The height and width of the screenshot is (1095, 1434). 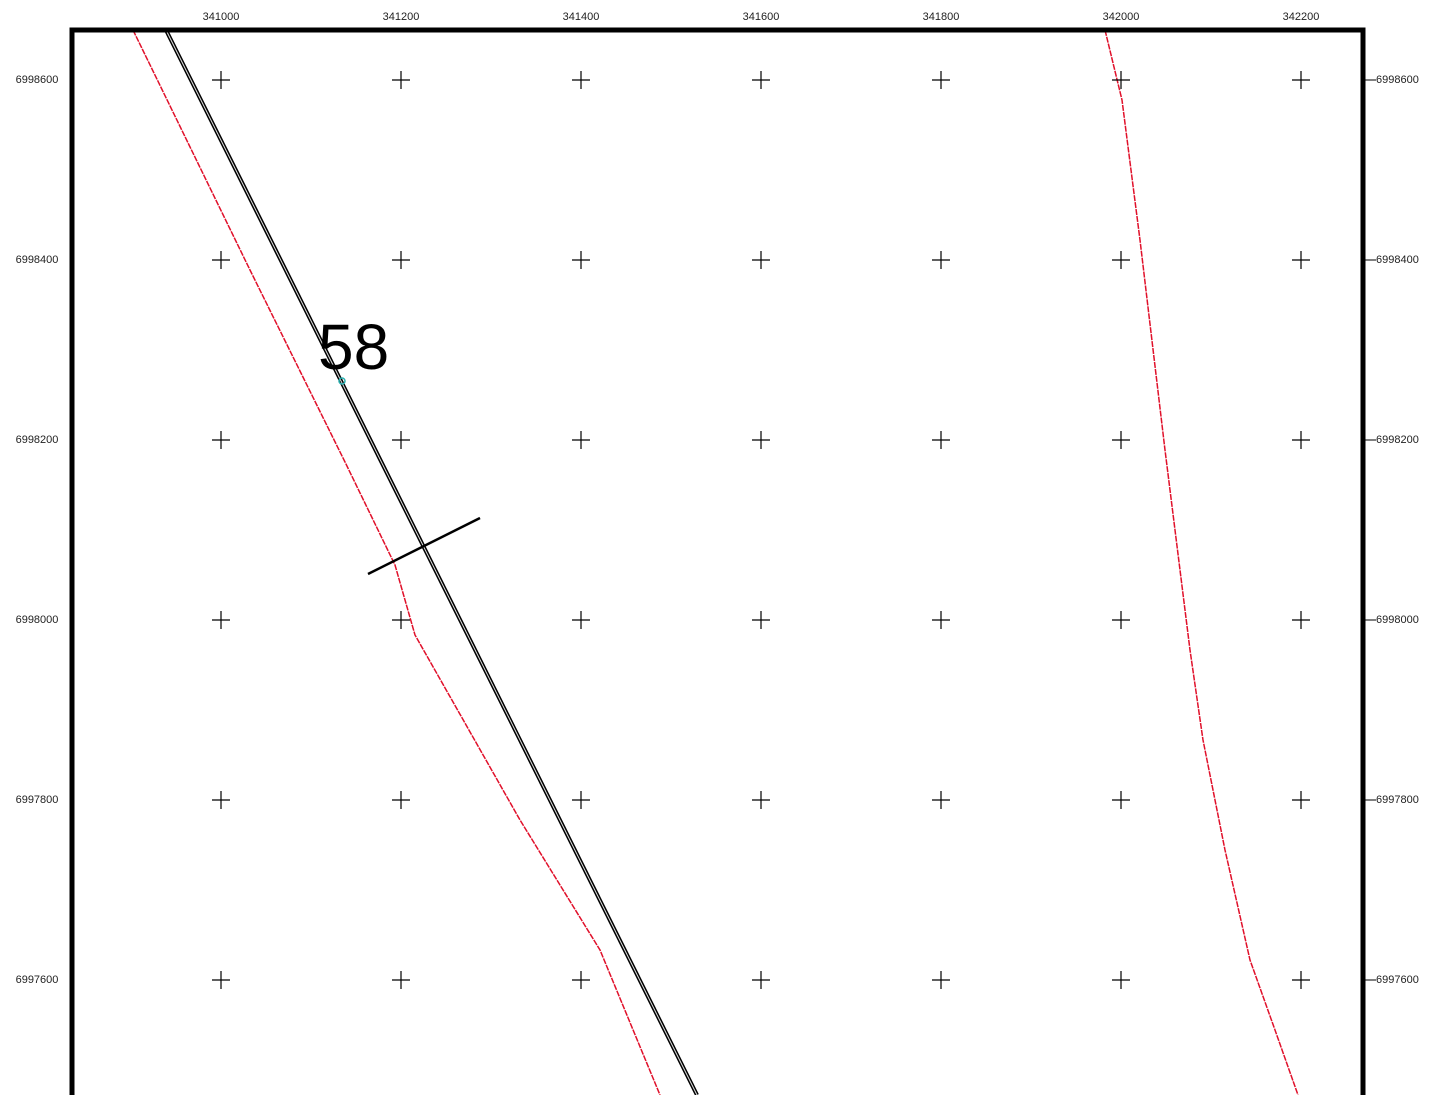 What do you see at coordinates (401, 17) in the screenshot?
I see `x-tick-label: 341200` at bounding box center [401, 17].